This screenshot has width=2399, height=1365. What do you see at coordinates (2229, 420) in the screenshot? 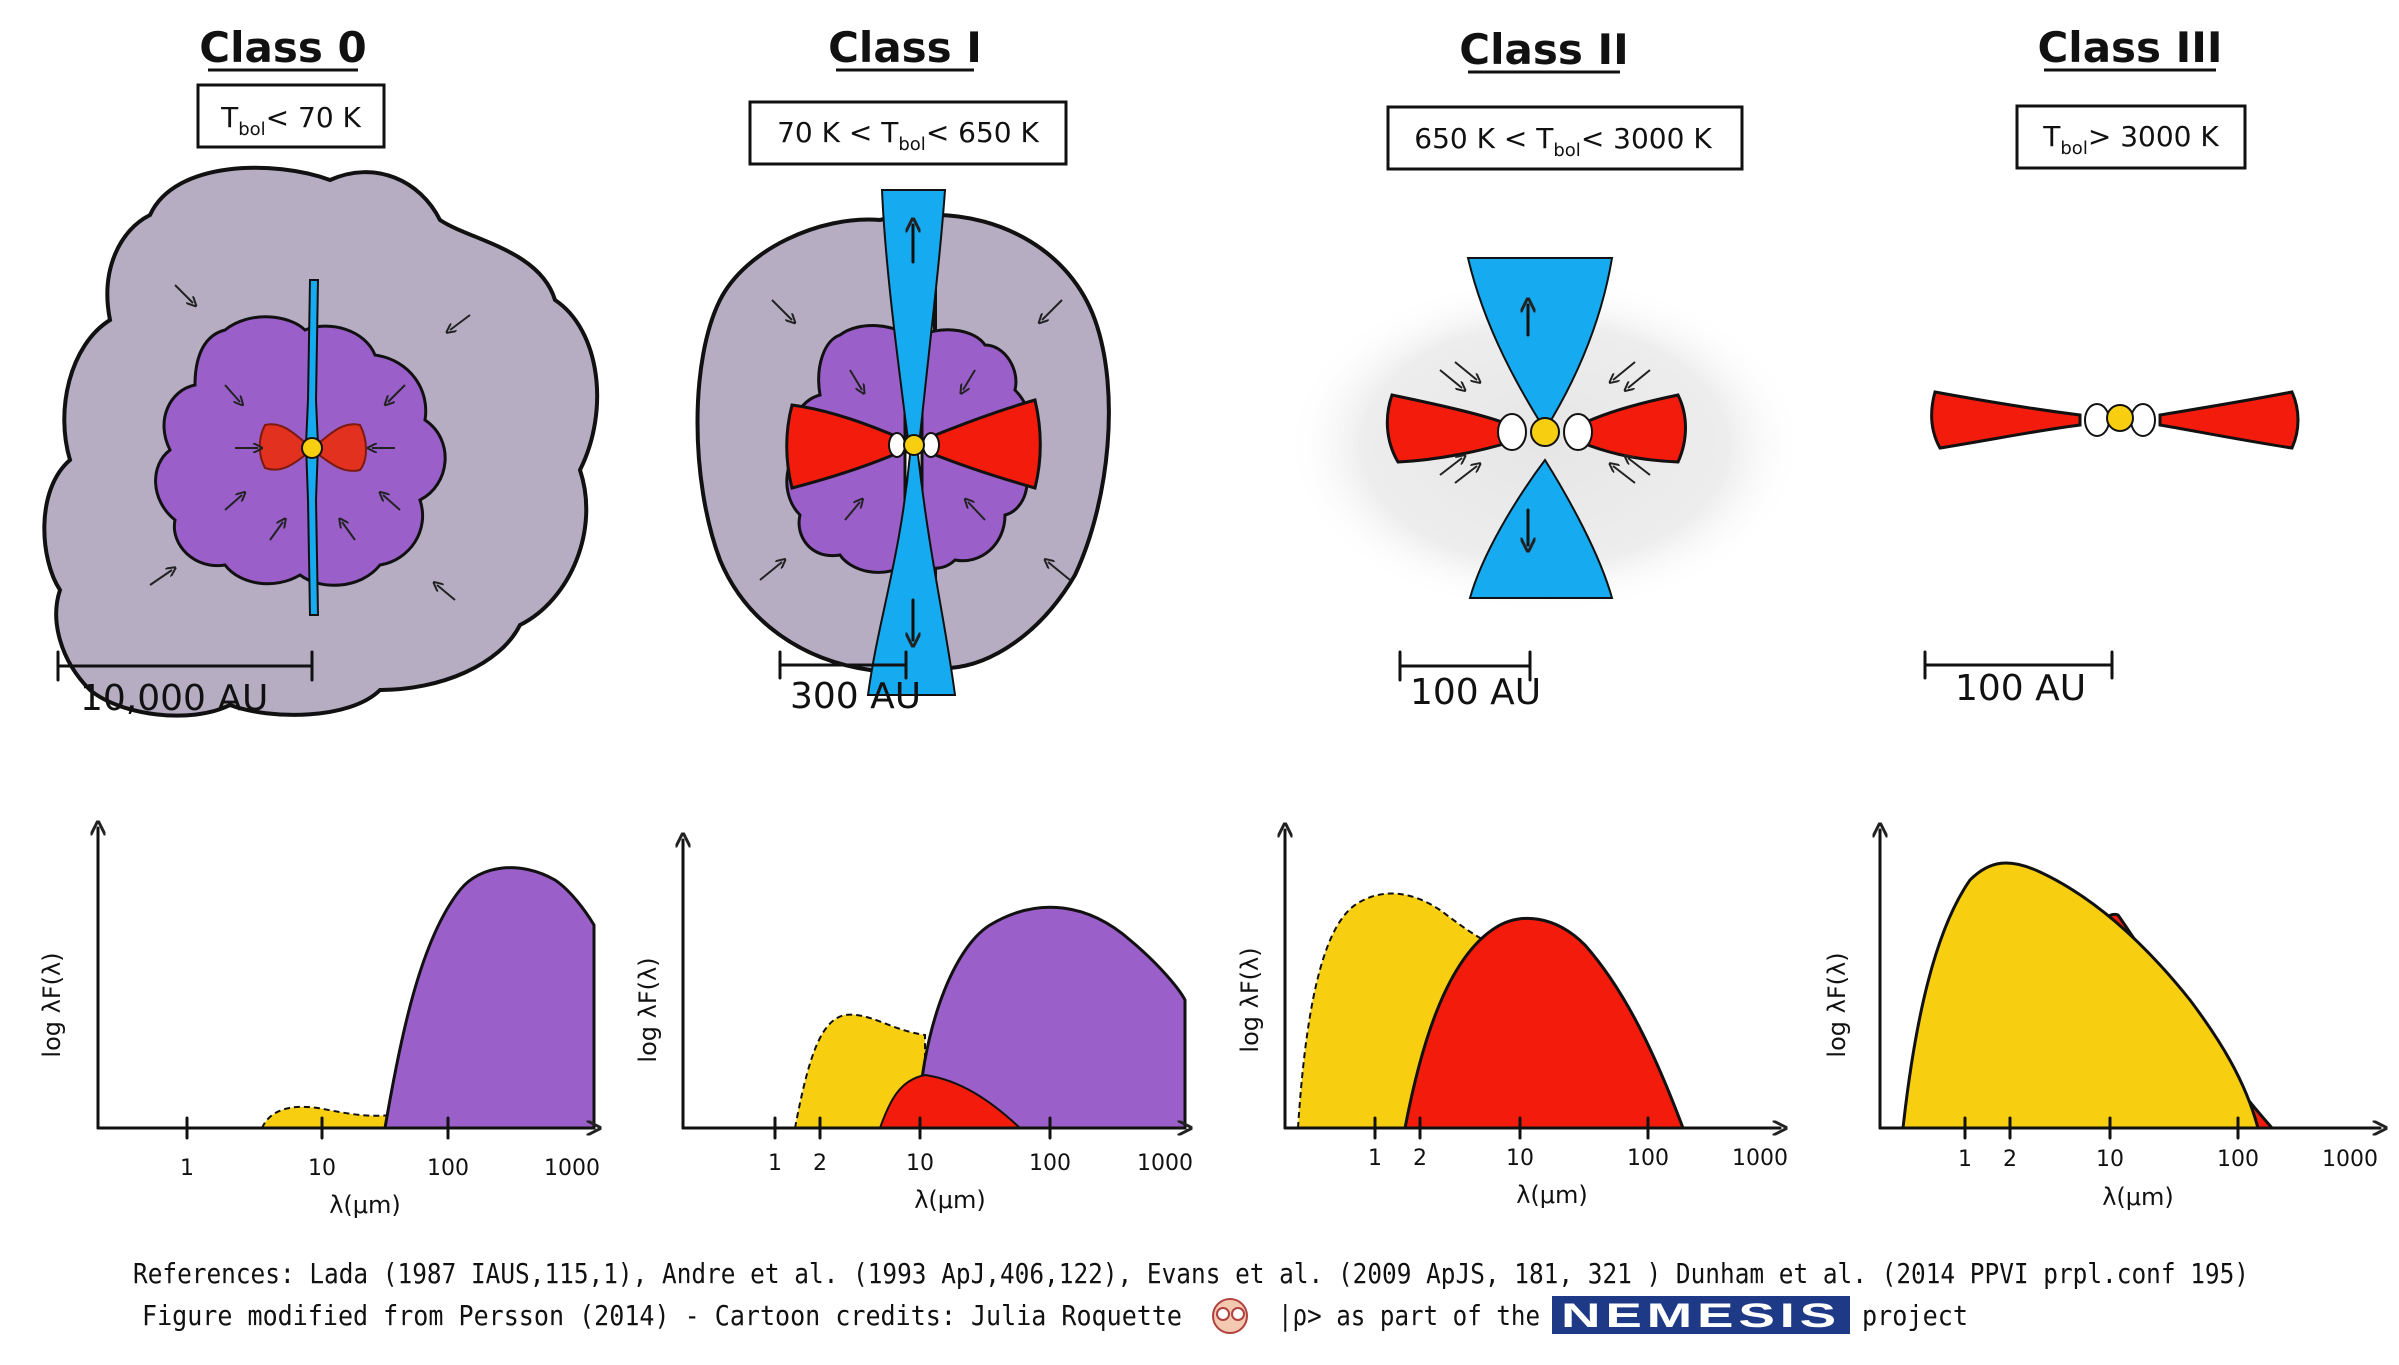
I see `class-3-disk-right` at bounding box center [2229, 420].